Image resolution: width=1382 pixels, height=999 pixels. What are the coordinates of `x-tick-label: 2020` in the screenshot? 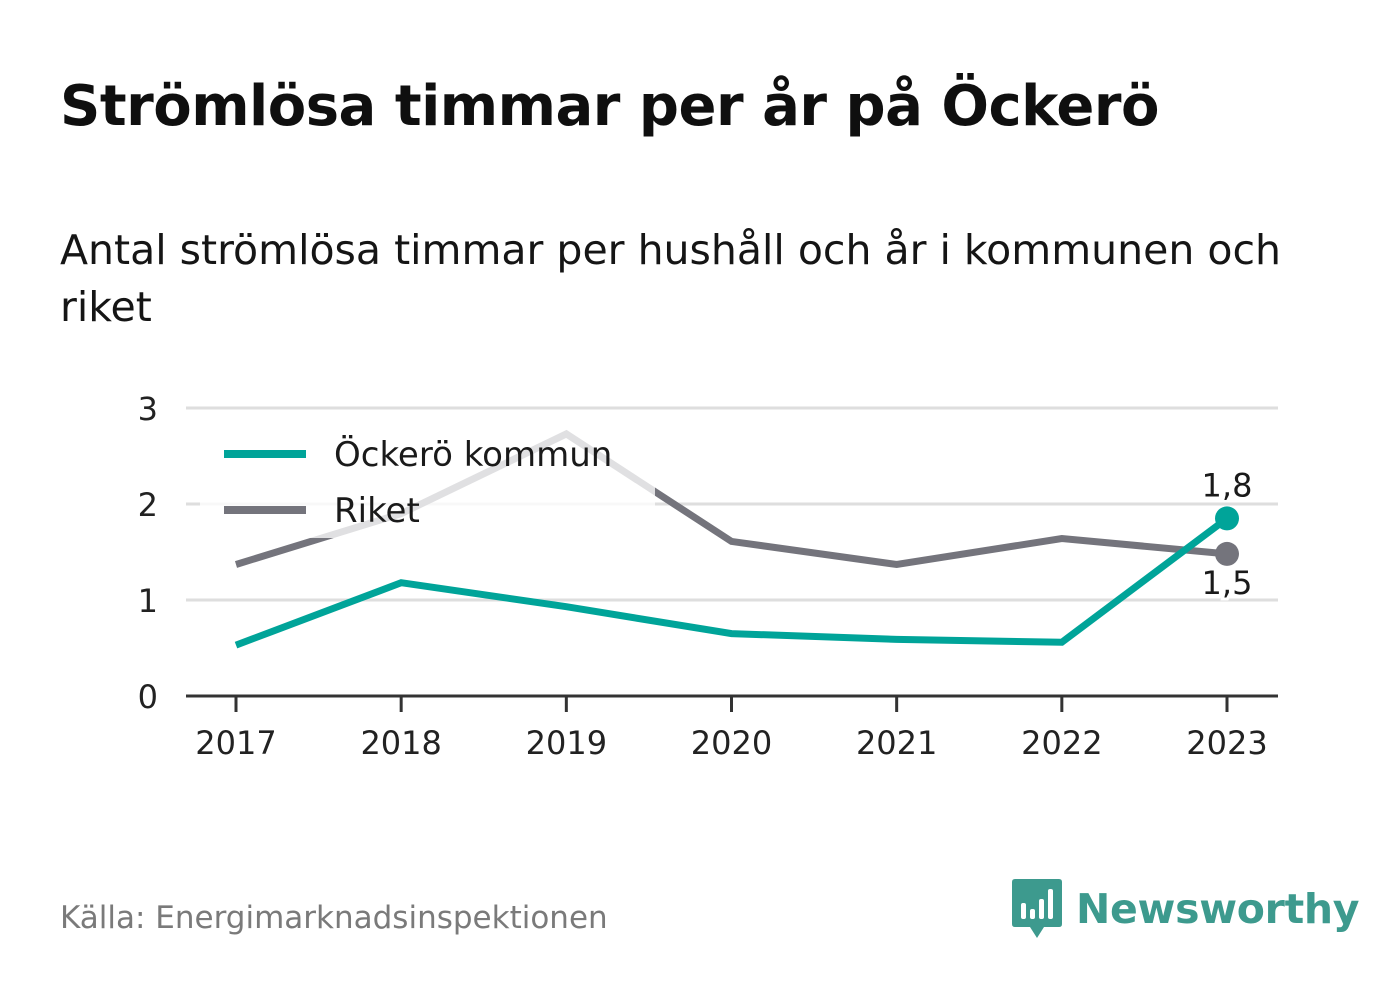 It's located at (731, 743).